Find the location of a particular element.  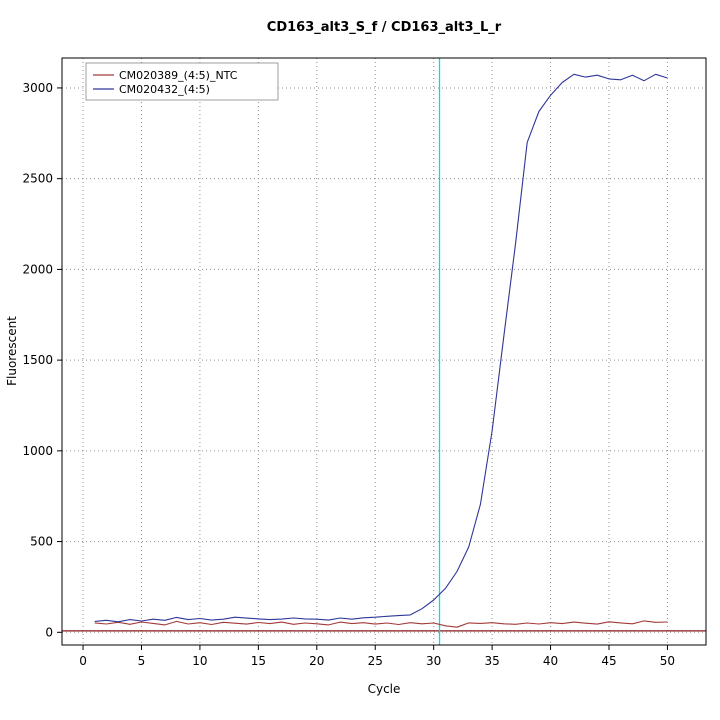

y-tick-label: 2500 is located at coordinates (37, 179).